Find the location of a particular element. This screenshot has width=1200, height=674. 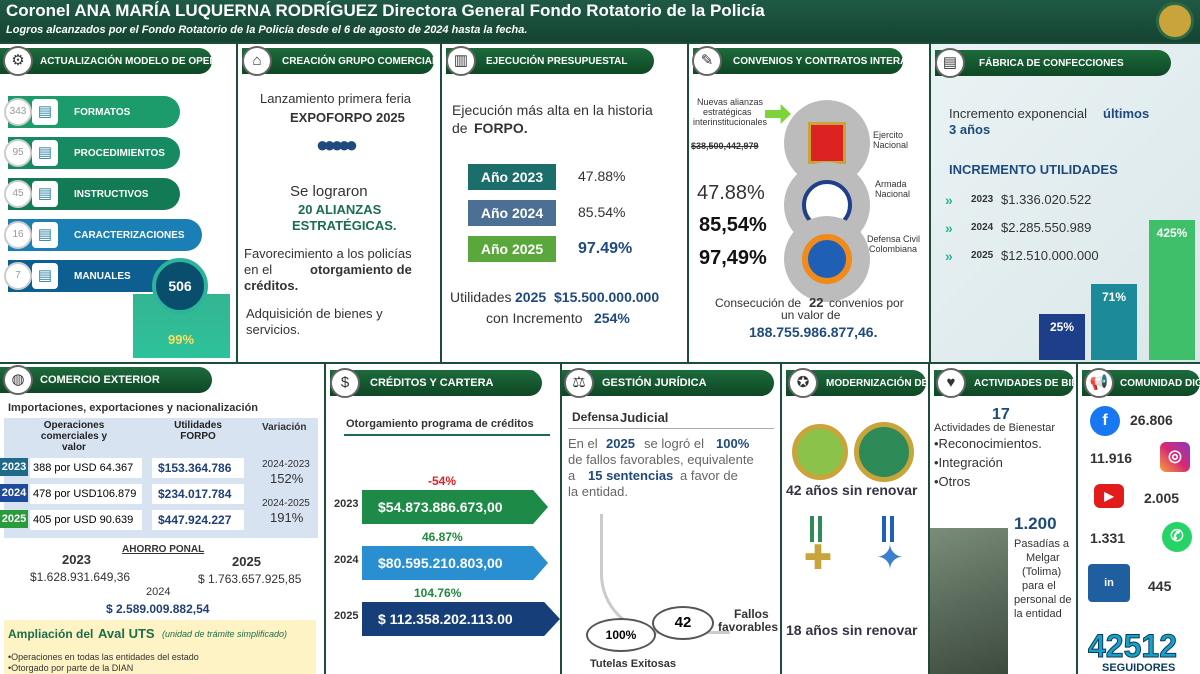

utilidades-l5: 254% is located at coordinates (612, 318).